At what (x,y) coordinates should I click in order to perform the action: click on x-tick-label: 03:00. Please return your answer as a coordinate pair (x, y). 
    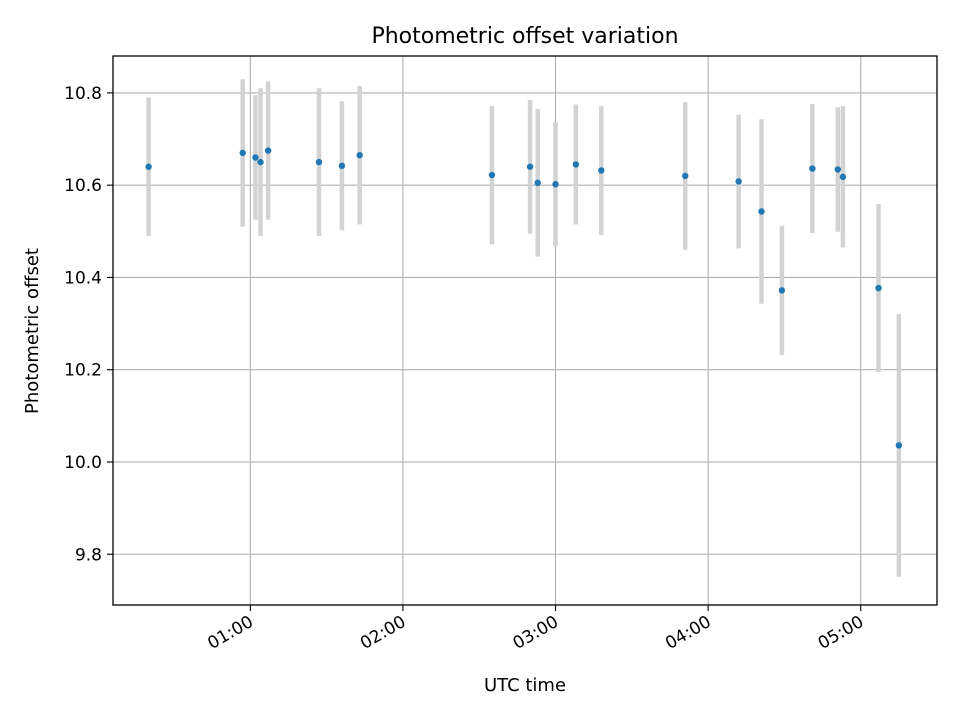
    Looking at the image, I should click on (536, 633).